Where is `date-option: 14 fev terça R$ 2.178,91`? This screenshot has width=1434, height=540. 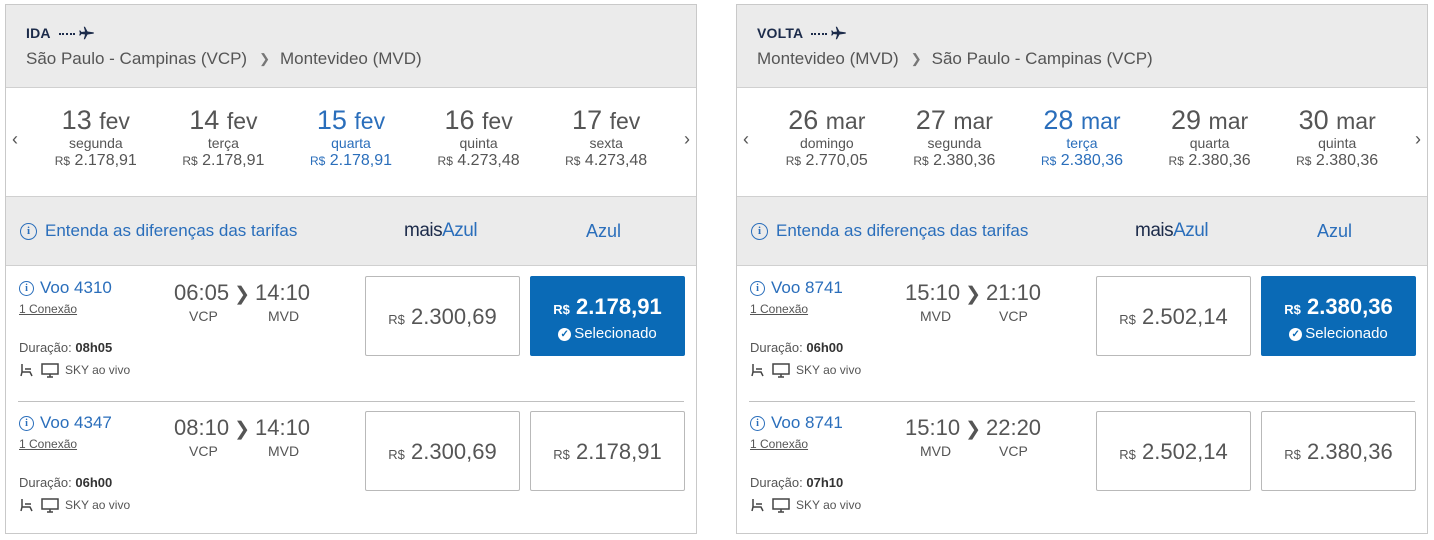 date-option: 14 fev terça R$ 2.178,91 is located at coordinates (224, 142).